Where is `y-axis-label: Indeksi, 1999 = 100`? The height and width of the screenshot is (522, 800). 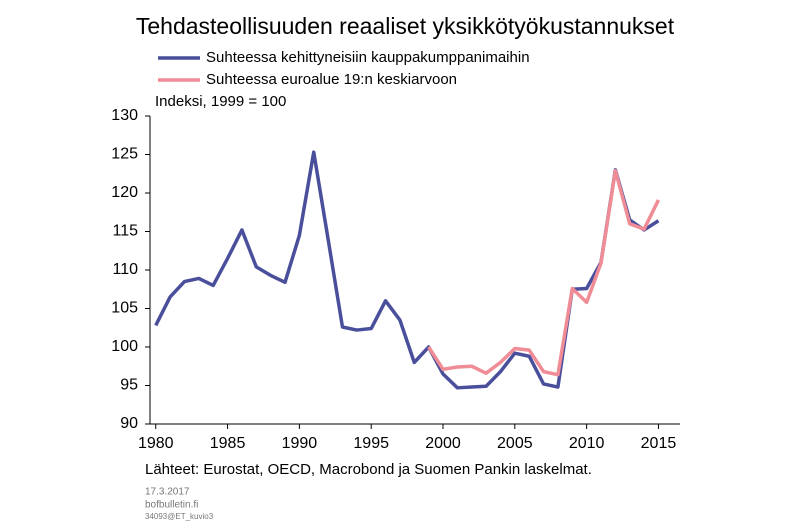
y-axis-label: Indeksi, 1999 = 100 is located at coordinates (220, 101).